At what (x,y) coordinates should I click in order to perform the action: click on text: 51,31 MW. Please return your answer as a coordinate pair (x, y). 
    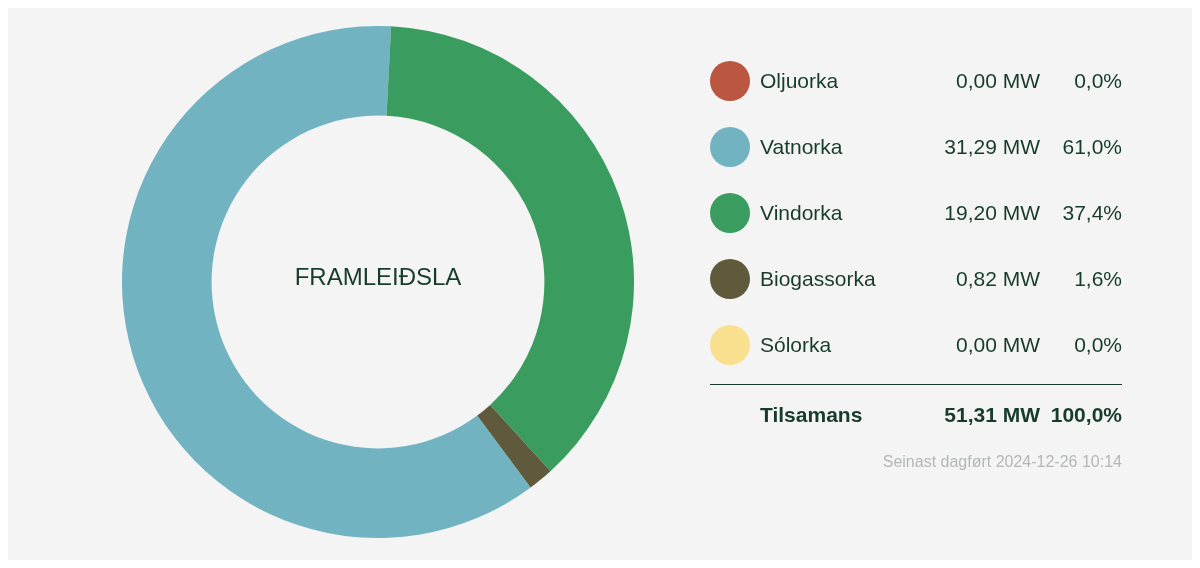
    Looking at the image, I should click on (991, 415).